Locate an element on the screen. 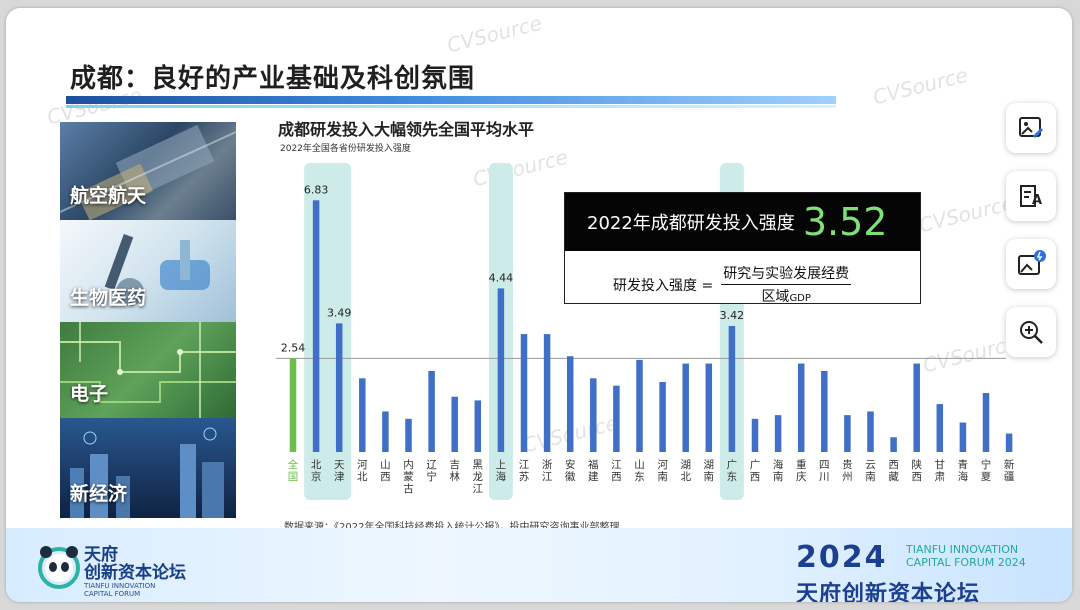  category-label: 陕 is located at coordinates (916, 464).